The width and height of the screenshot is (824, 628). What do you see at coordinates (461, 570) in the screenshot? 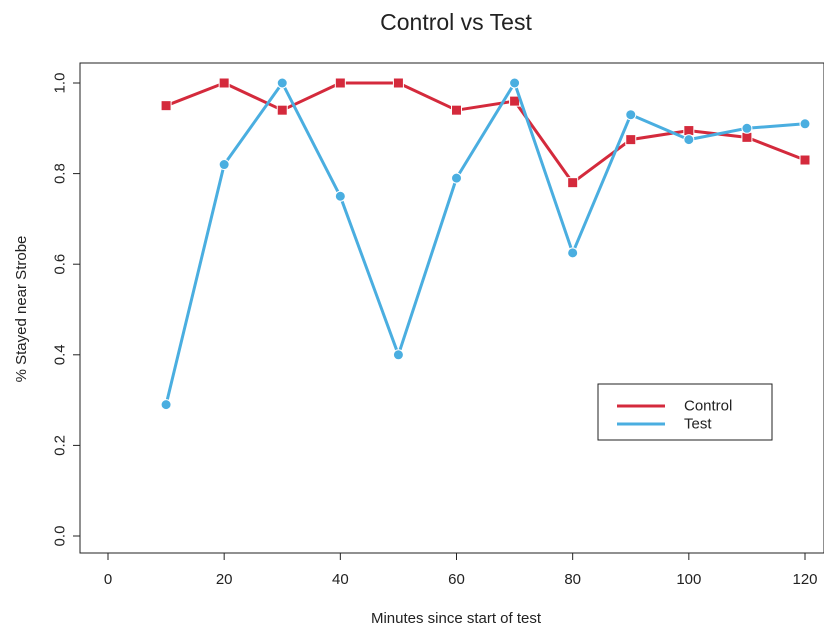
I see `x-axis-ticks: 0 20 40 60 80 100 120` at bounding box center [461, 570].